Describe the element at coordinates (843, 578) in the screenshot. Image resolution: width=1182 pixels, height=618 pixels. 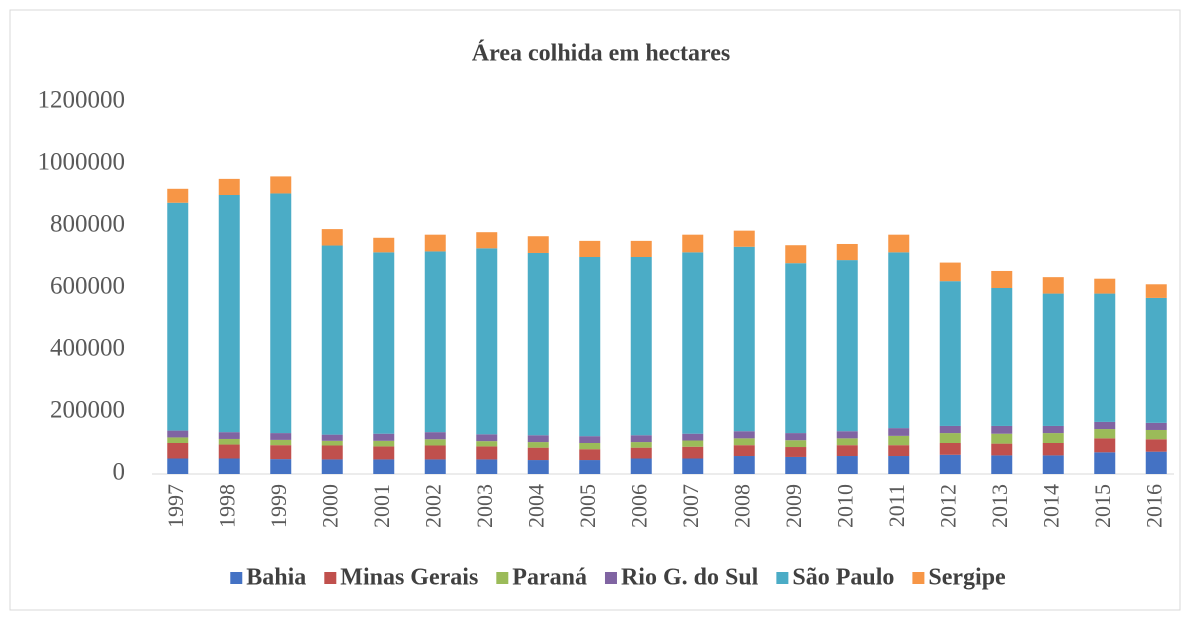
I see `legend-label: São Paulo` at that location.